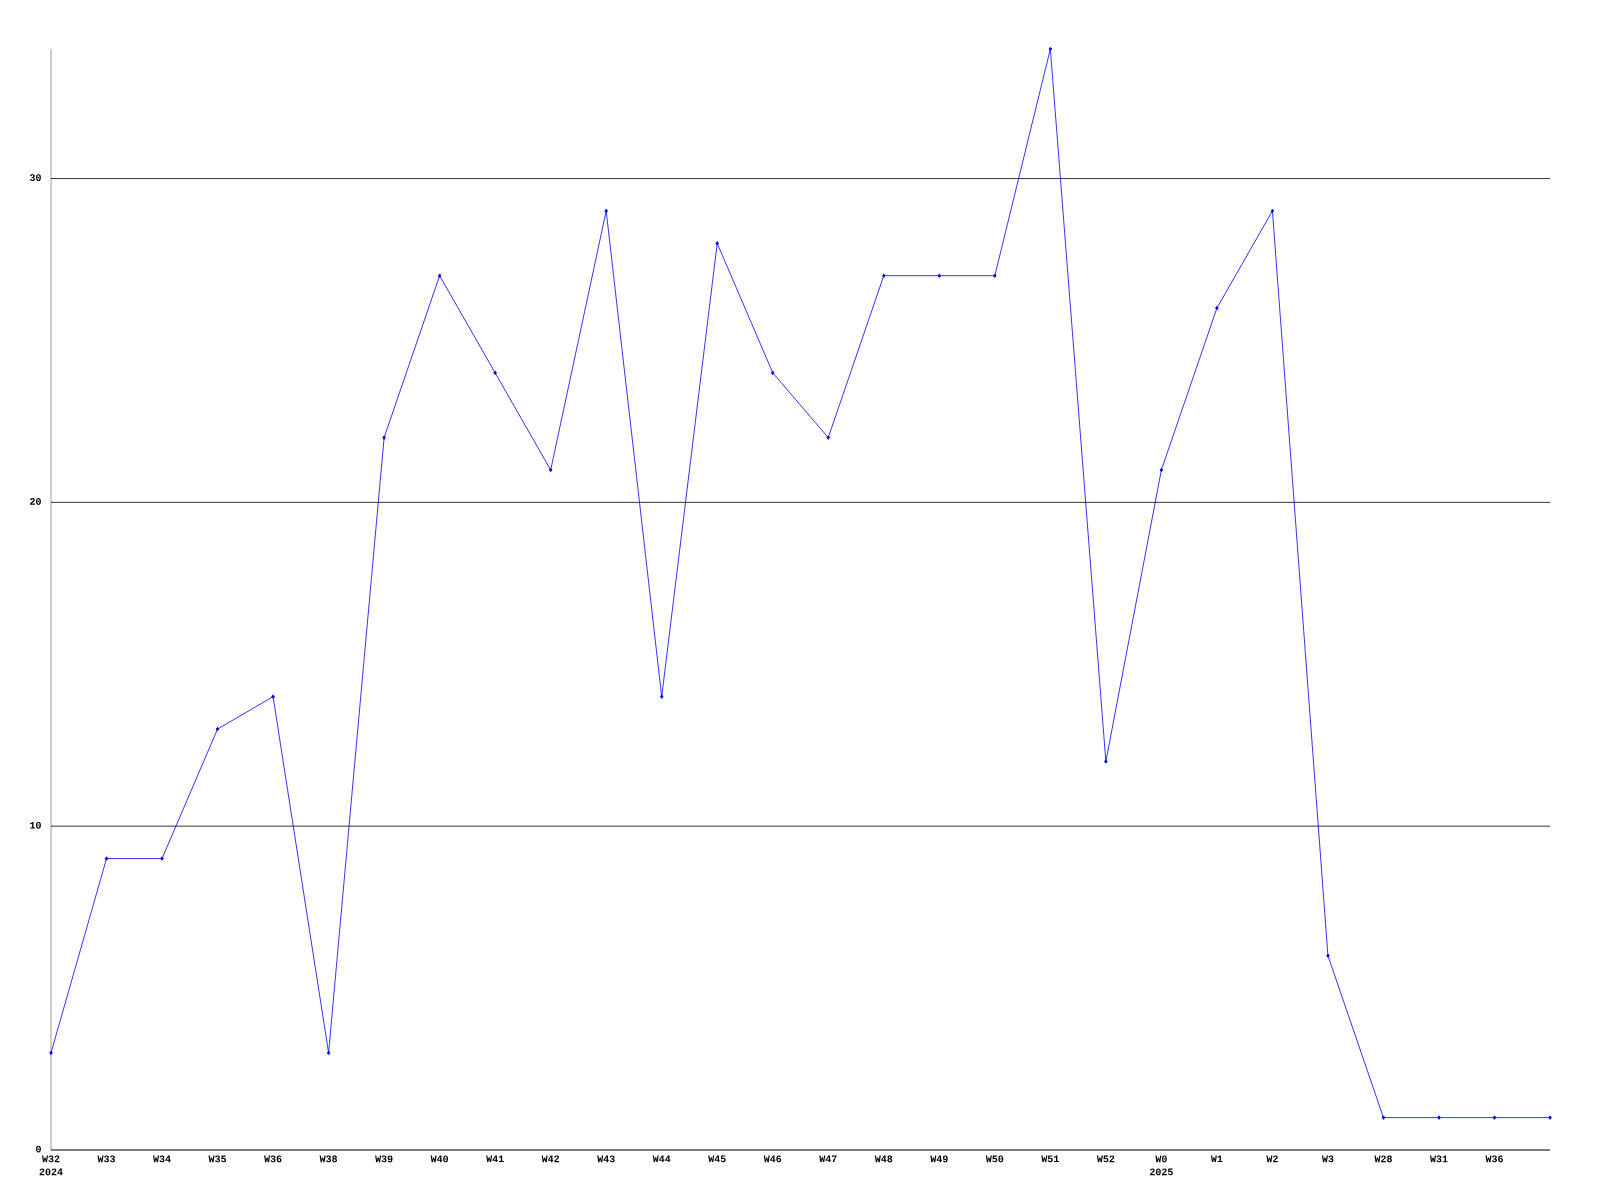  I want to click on x-tick-label: W3, so click(1327, 1159).